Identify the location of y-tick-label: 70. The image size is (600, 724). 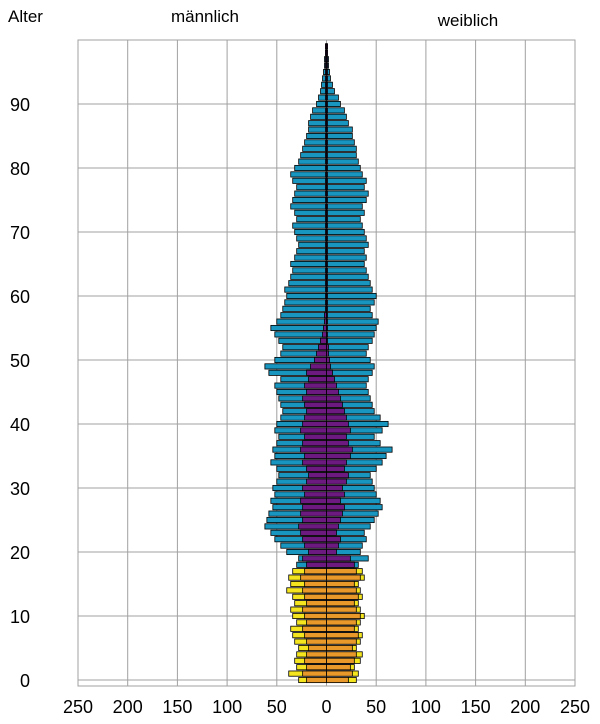
(20, 233).